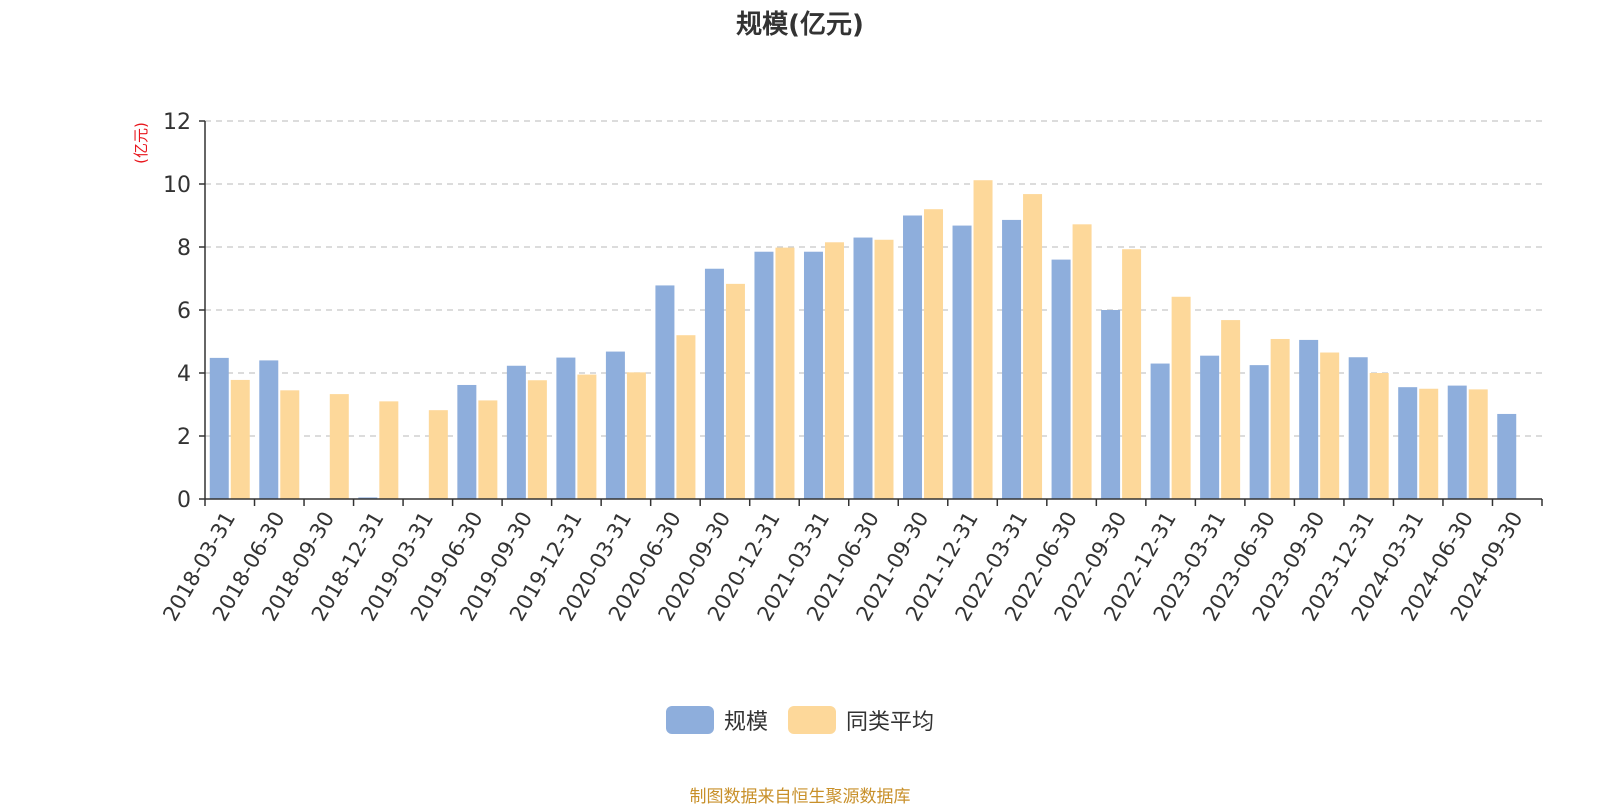 This screenshot has width=1600, height=807. I want to click on y-tick-label: 10, so click(177, 185).